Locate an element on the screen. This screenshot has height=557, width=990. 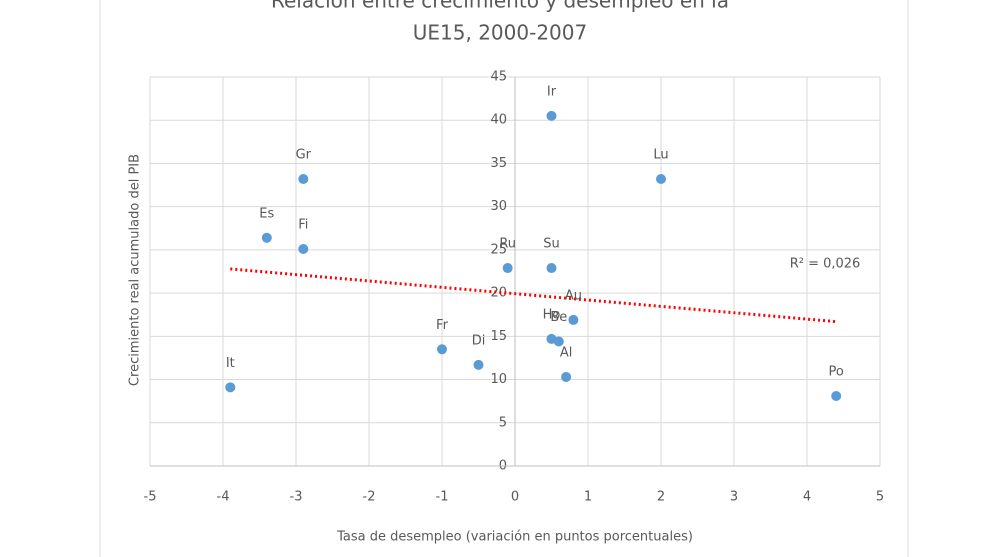
point-label: Gr is located at coordinates (304, 155).